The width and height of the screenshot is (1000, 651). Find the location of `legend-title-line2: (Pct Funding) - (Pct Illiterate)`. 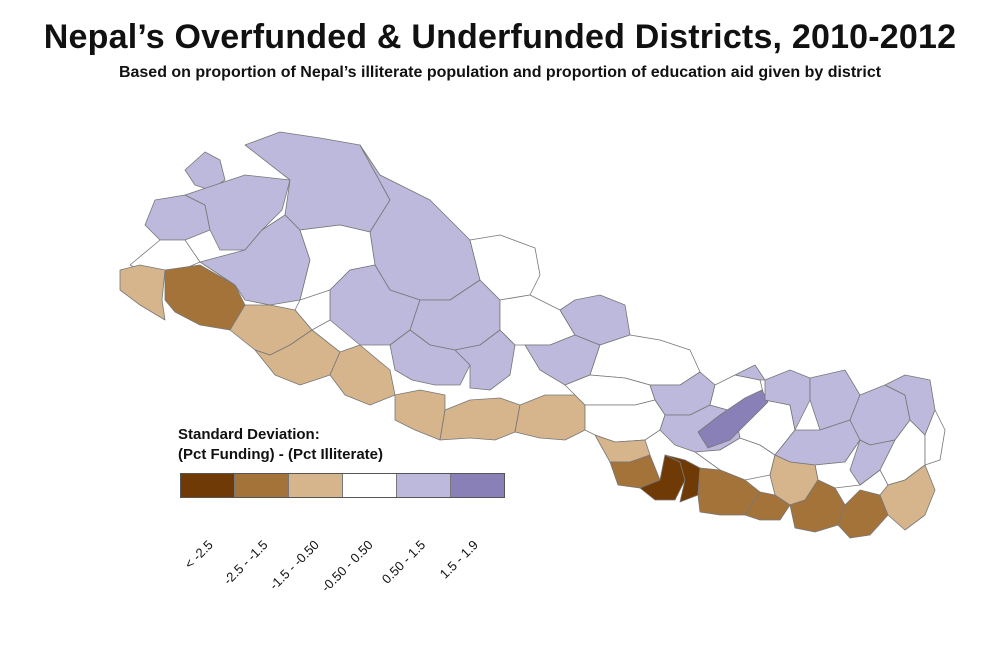

legend-title-line2: (Pct Funding) - (Pct Illiterate) is located at coordinates (280, 454).